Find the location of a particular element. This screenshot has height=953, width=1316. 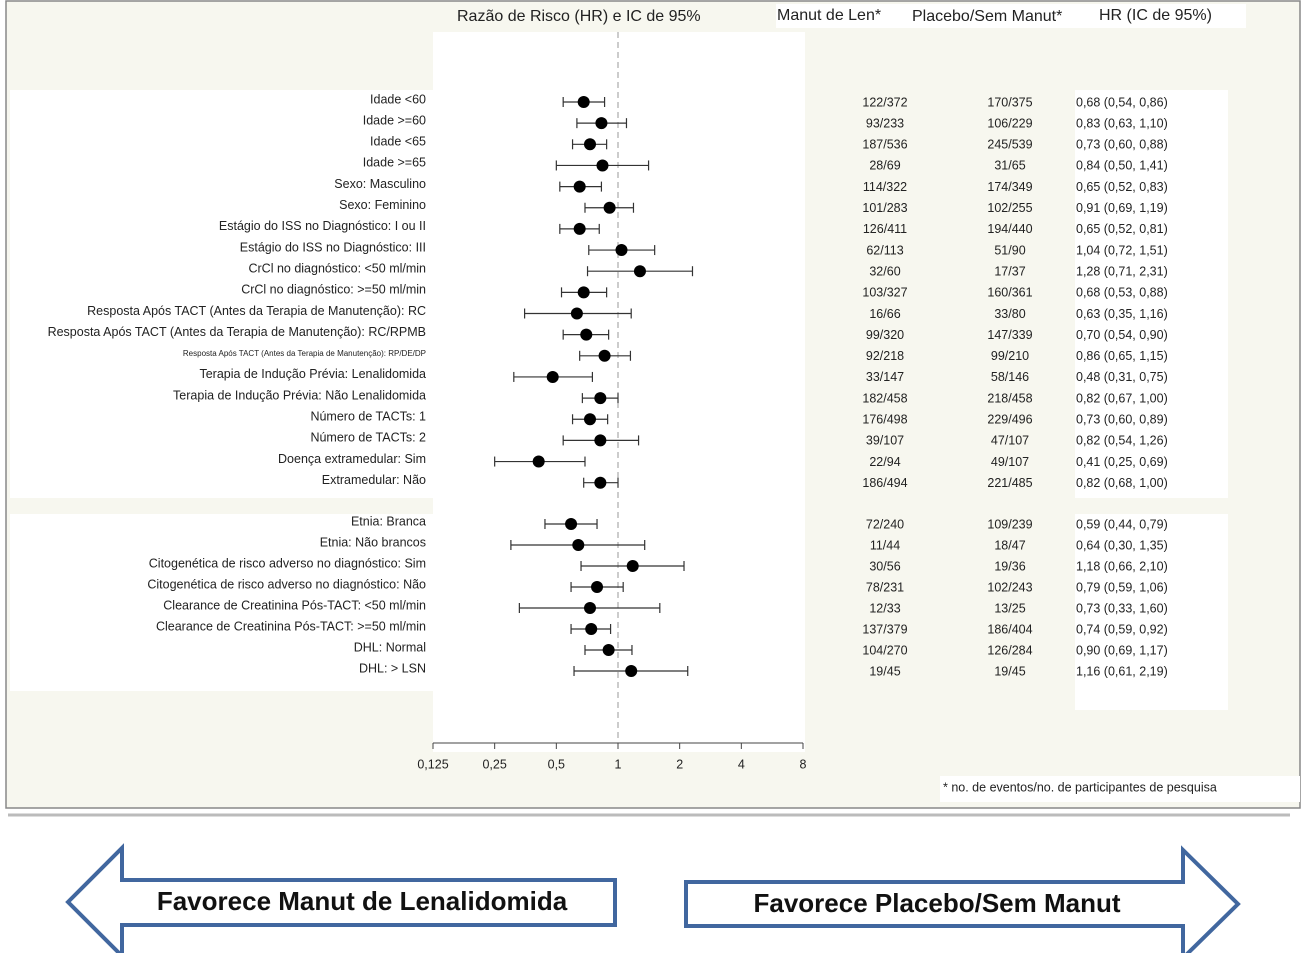

x-tick-label: 8 is located at coordinates (803, 764).